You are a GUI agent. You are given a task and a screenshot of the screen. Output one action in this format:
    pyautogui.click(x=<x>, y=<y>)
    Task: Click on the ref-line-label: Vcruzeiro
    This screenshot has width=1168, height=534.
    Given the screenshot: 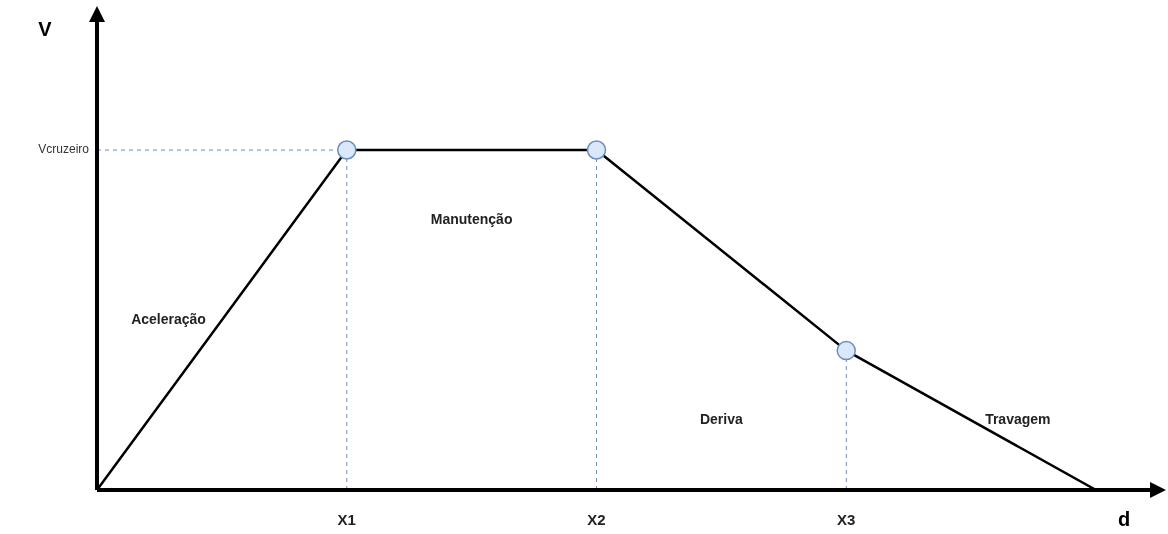 What is the action you would take?
    pyautogui.click(x=64, y=149)
    